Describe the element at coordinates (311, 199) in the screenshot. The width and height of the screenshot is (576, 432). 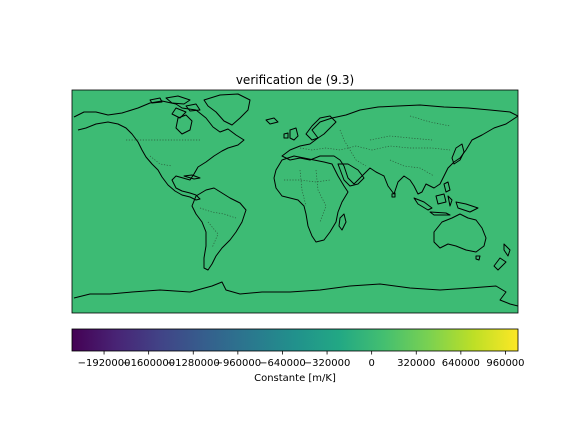
I see `coastline-africa` at that location.